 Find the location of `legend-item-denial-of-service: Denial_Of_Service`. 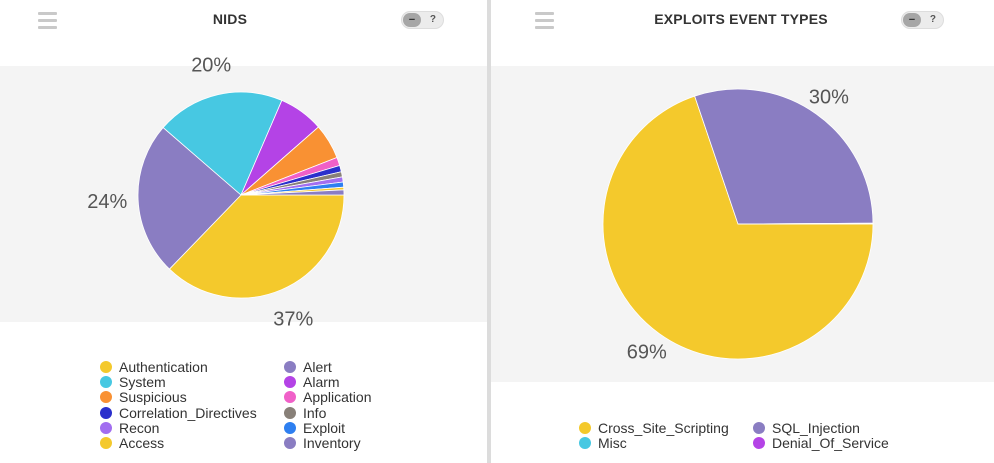

legend-item-denial-of-service: Denial_Of_Service is located at coordinates (821, 443).